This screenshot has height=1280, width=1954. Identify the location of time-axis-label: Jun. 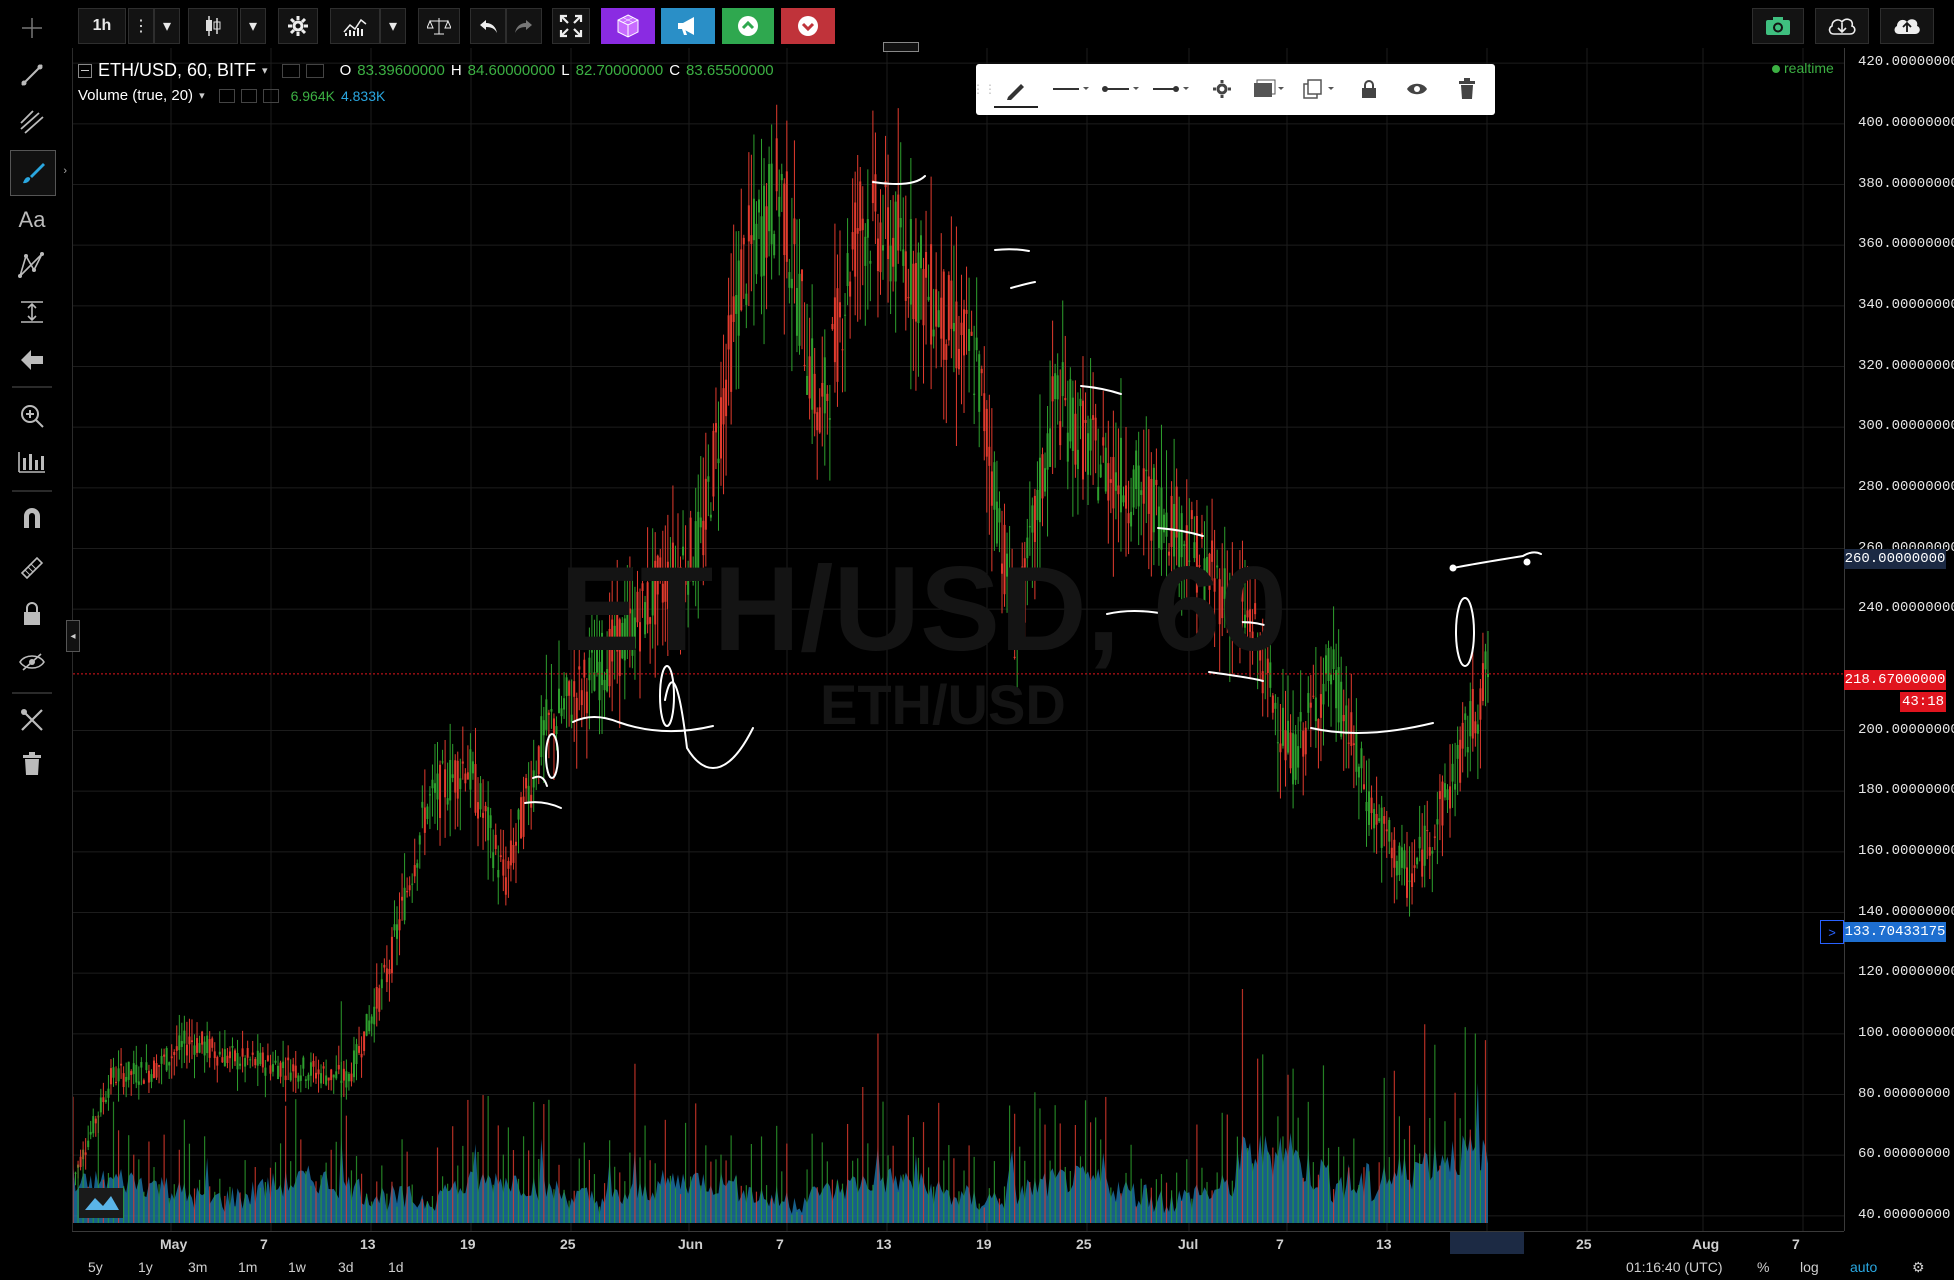
(690, 1244).